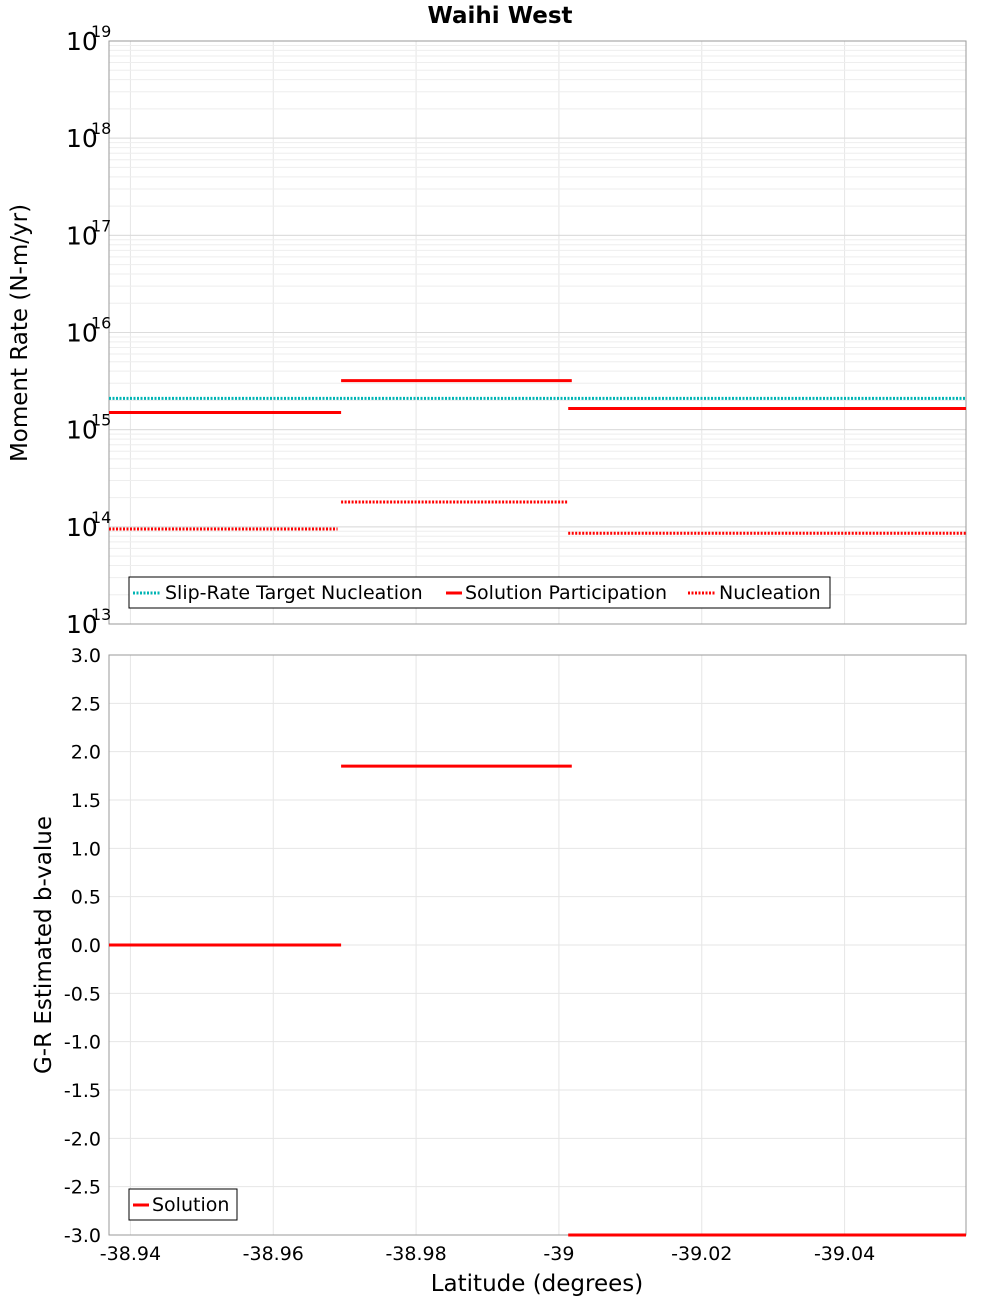 This screenshot has width=1000, height=1300. I want to click on x-tick-label: -38.96, so click(273, 1254).